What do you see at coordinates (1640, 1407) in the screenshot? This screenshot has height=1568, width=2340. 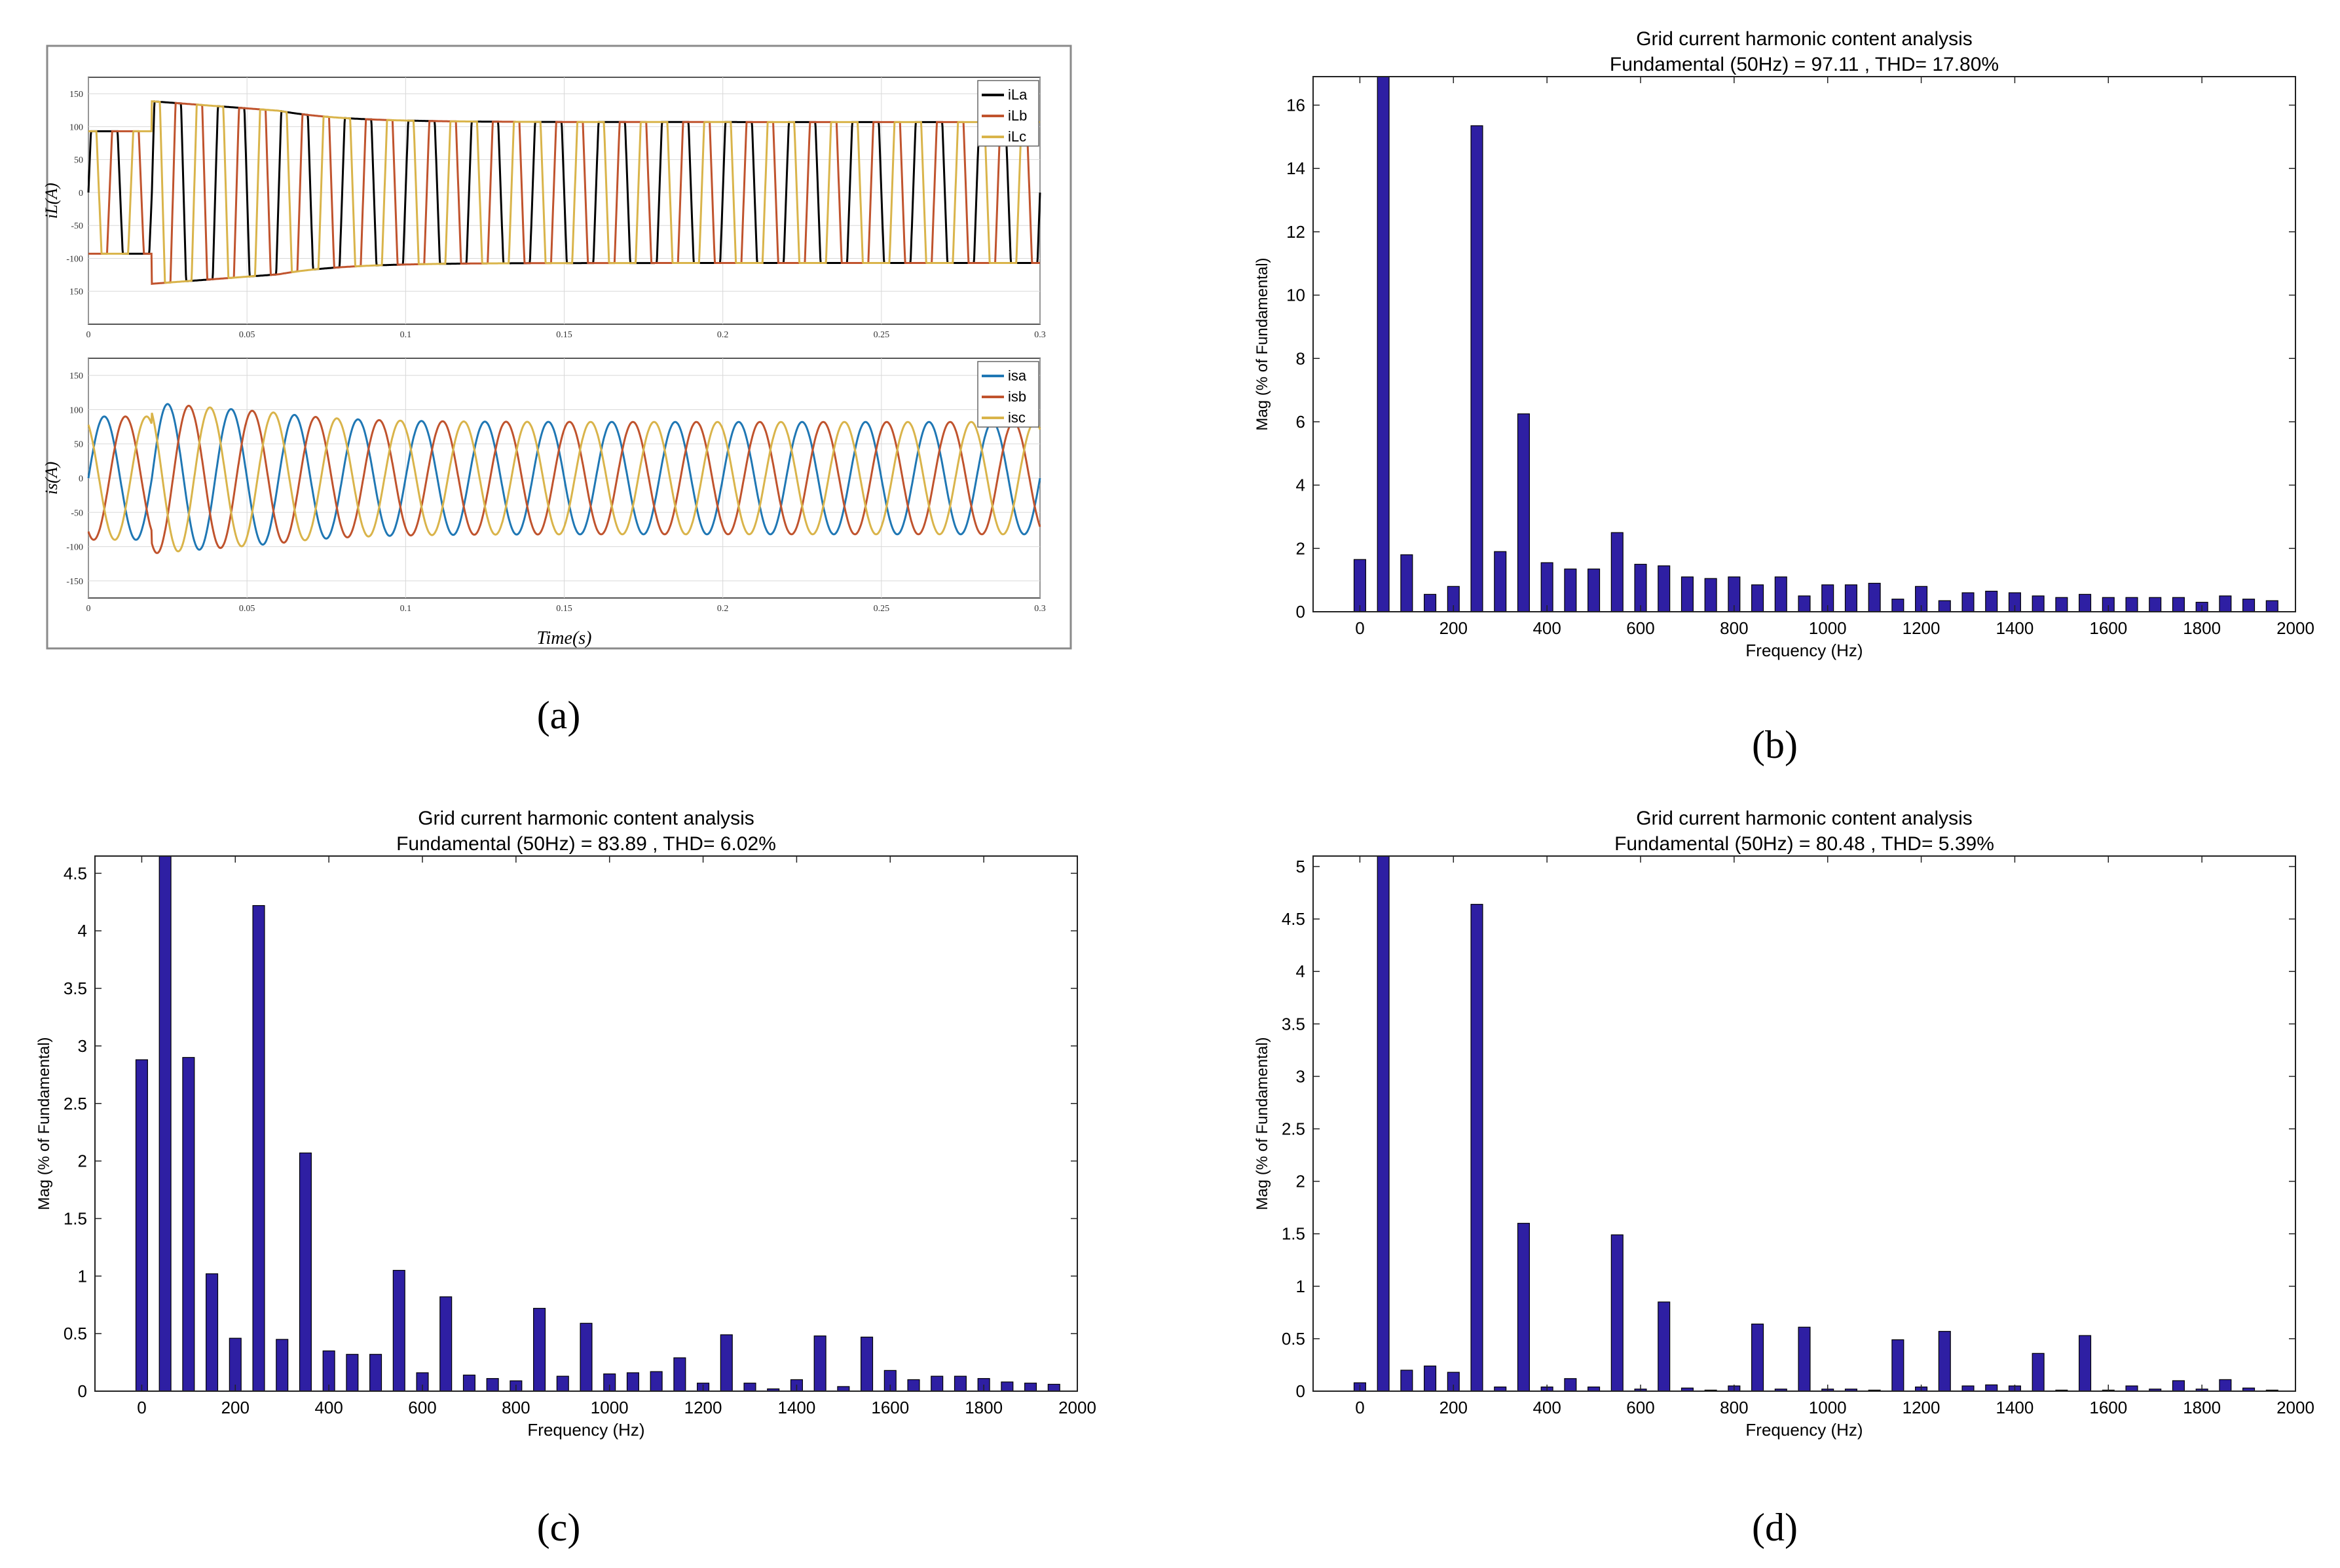 I see `x-tick-label: 600` at bounding box center [1640, 1407].